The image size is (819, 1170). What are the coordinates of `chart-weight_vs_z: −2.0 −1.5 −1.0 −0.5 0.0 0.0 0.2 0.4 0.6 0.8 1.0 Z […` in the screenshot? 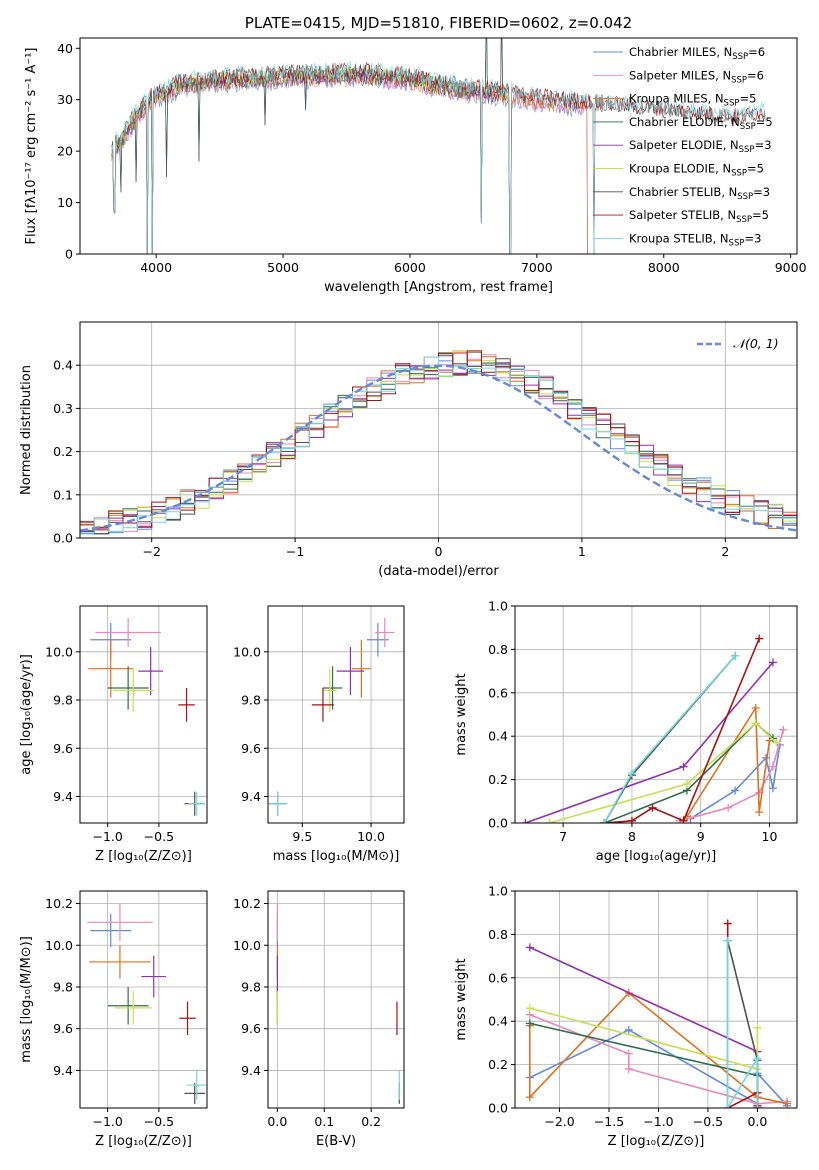 It's located at (626, 1016).